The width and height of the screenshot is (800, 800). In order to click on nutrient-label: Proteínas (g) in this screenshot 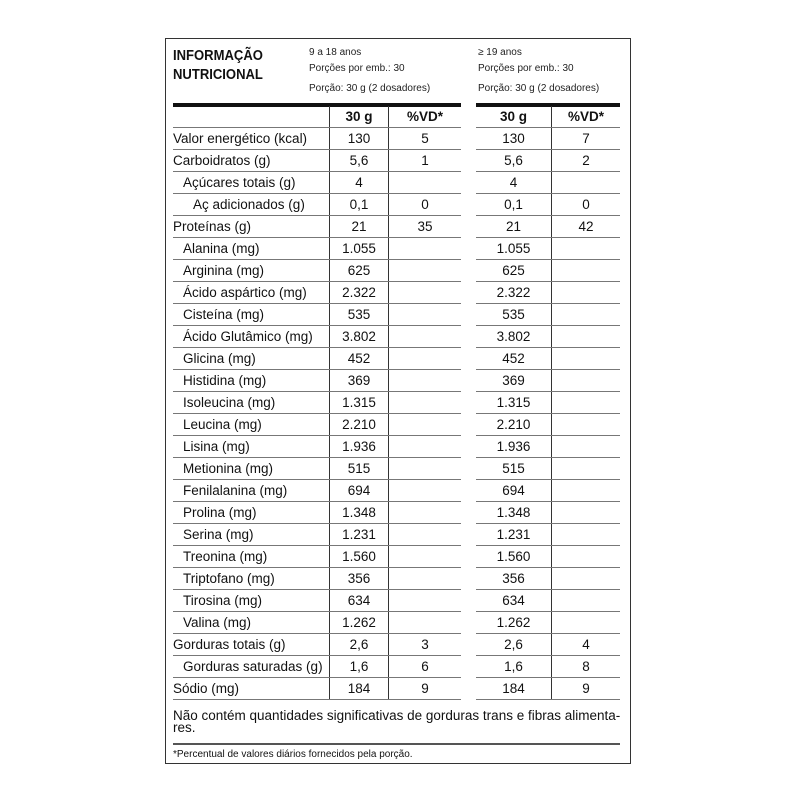, I will do `click(212, 226)`.